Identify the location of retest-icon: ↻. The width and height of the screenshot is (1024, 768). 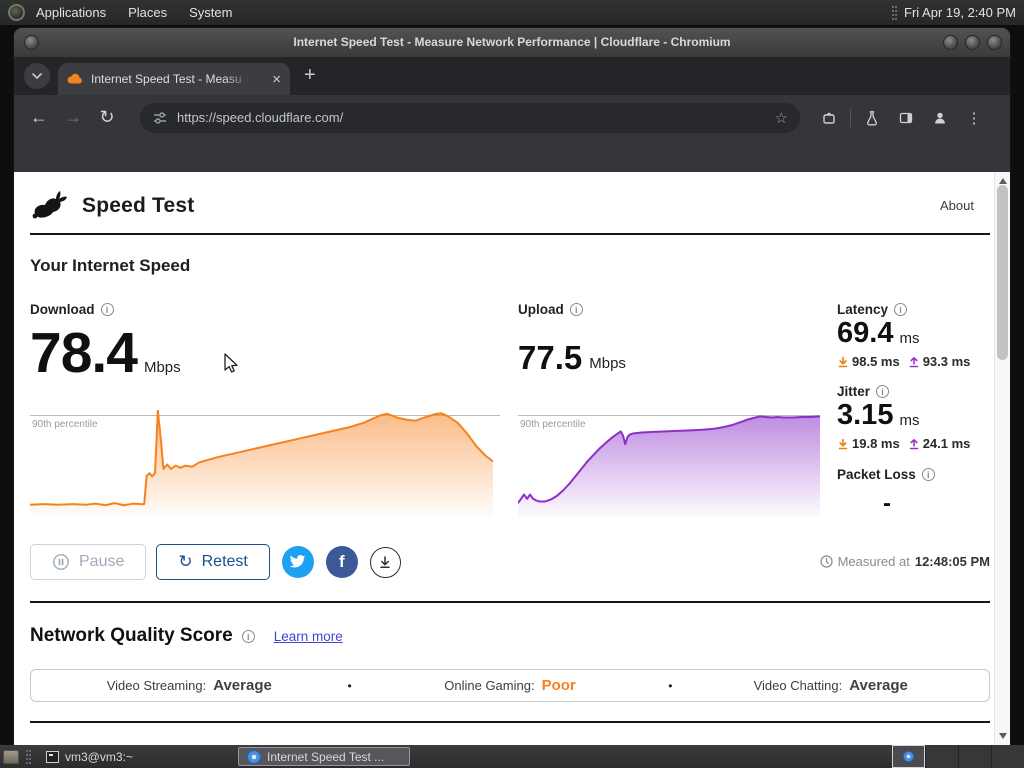
(185, 561).